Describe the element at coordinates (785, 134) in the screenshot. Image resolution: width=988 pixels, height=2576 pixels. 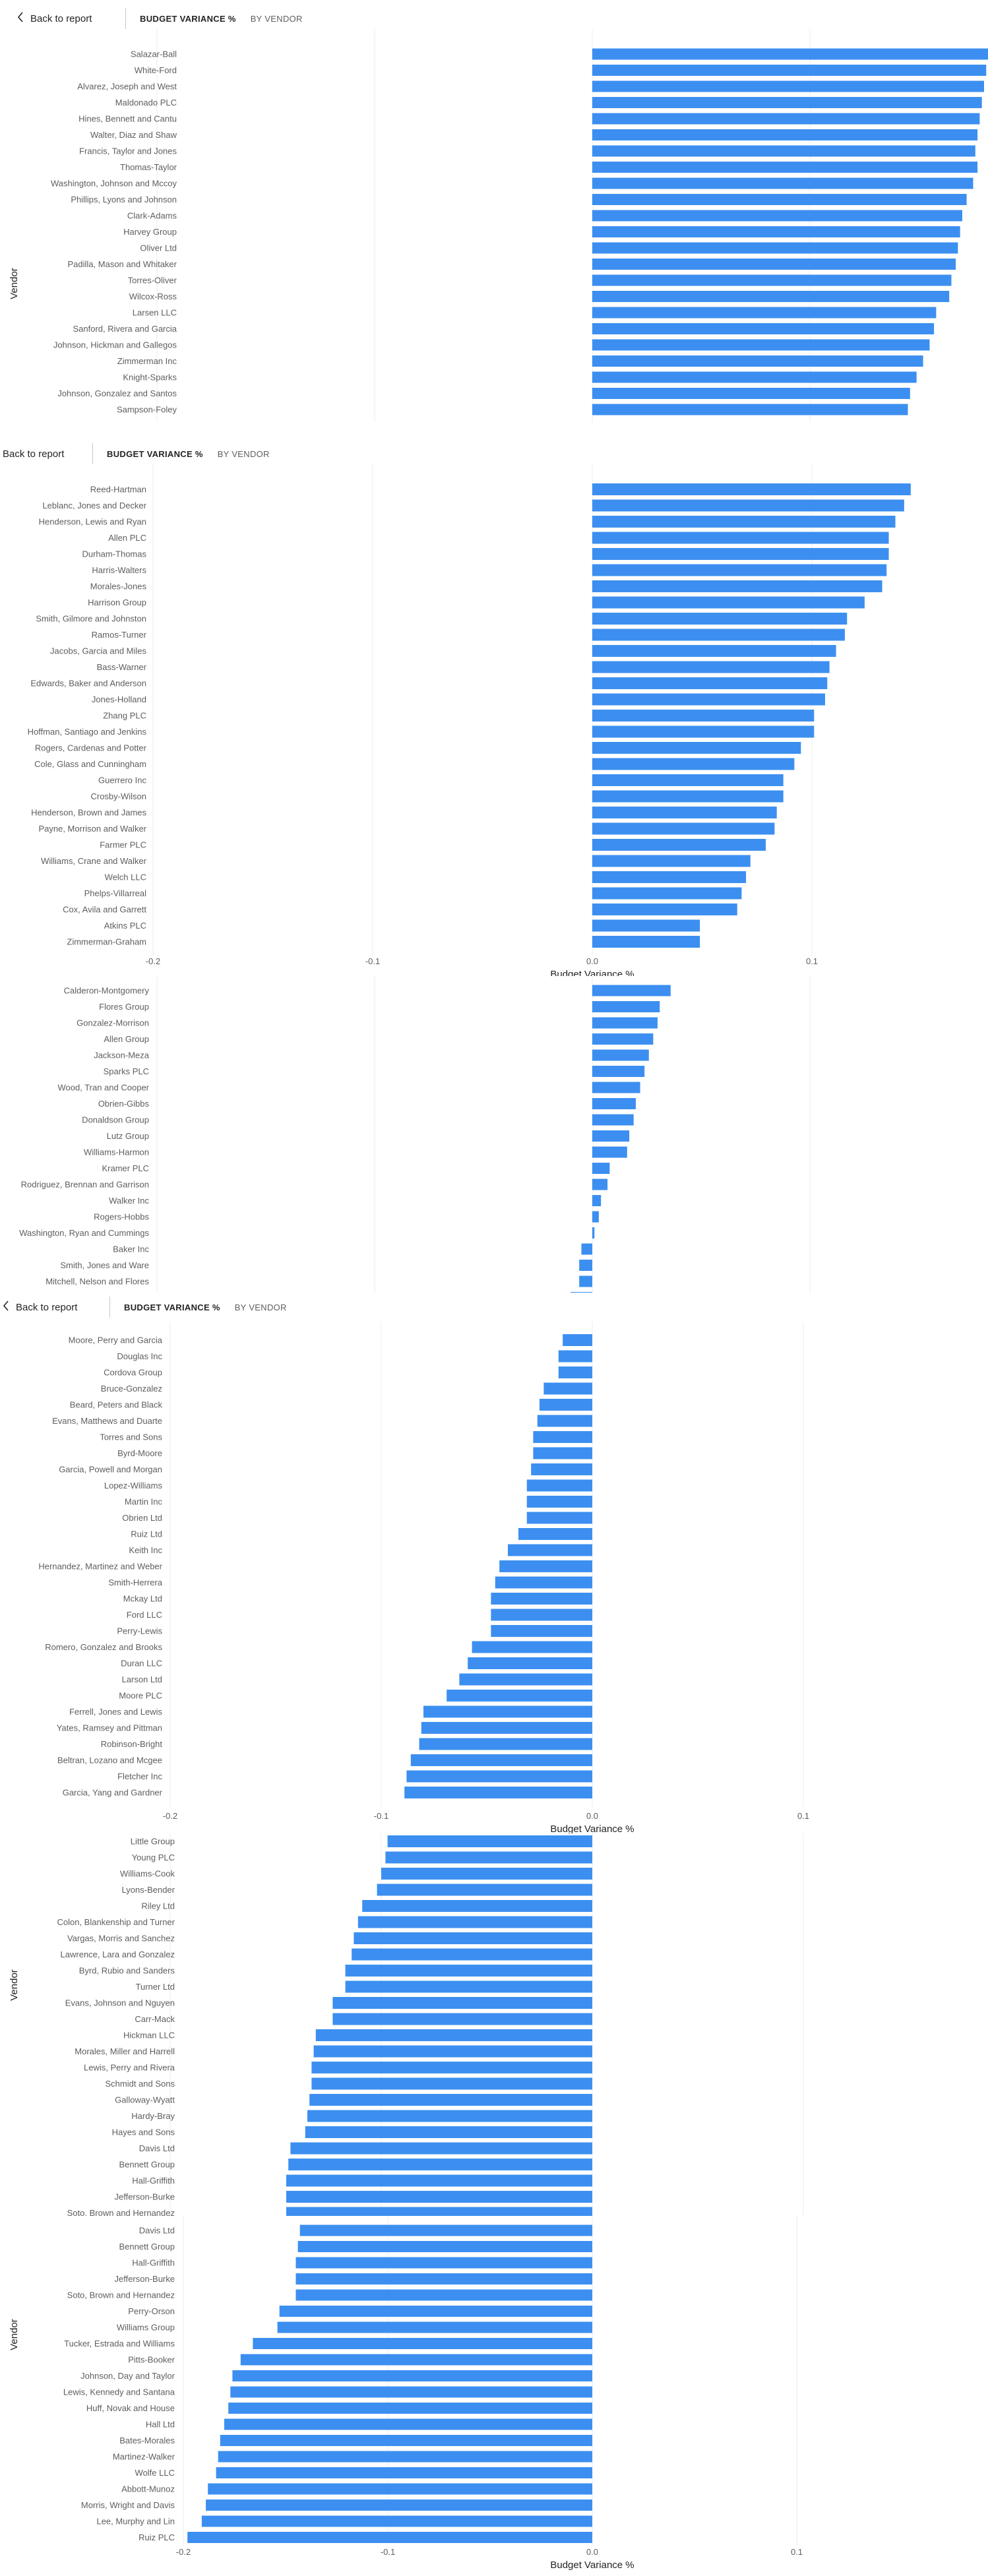
I see `bar-walter-diaz-and-shaw` at that location.